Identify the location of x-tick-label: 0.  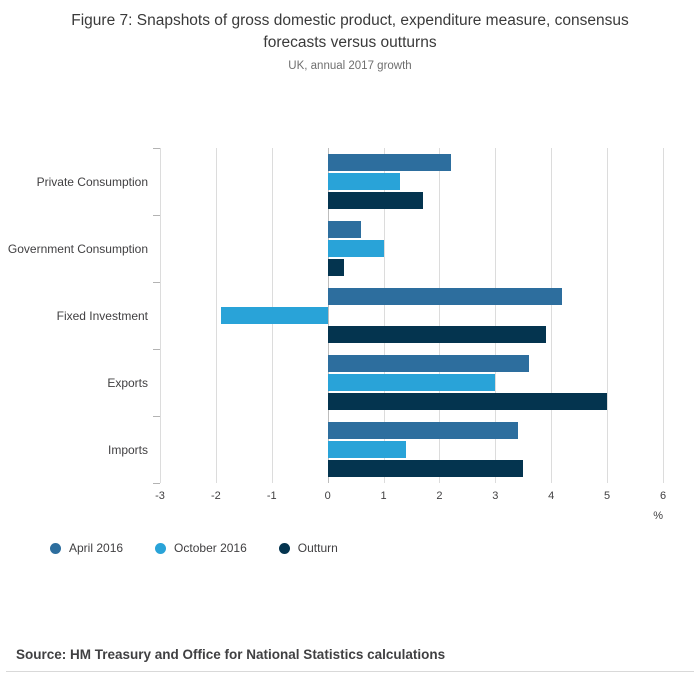
(327, 496).